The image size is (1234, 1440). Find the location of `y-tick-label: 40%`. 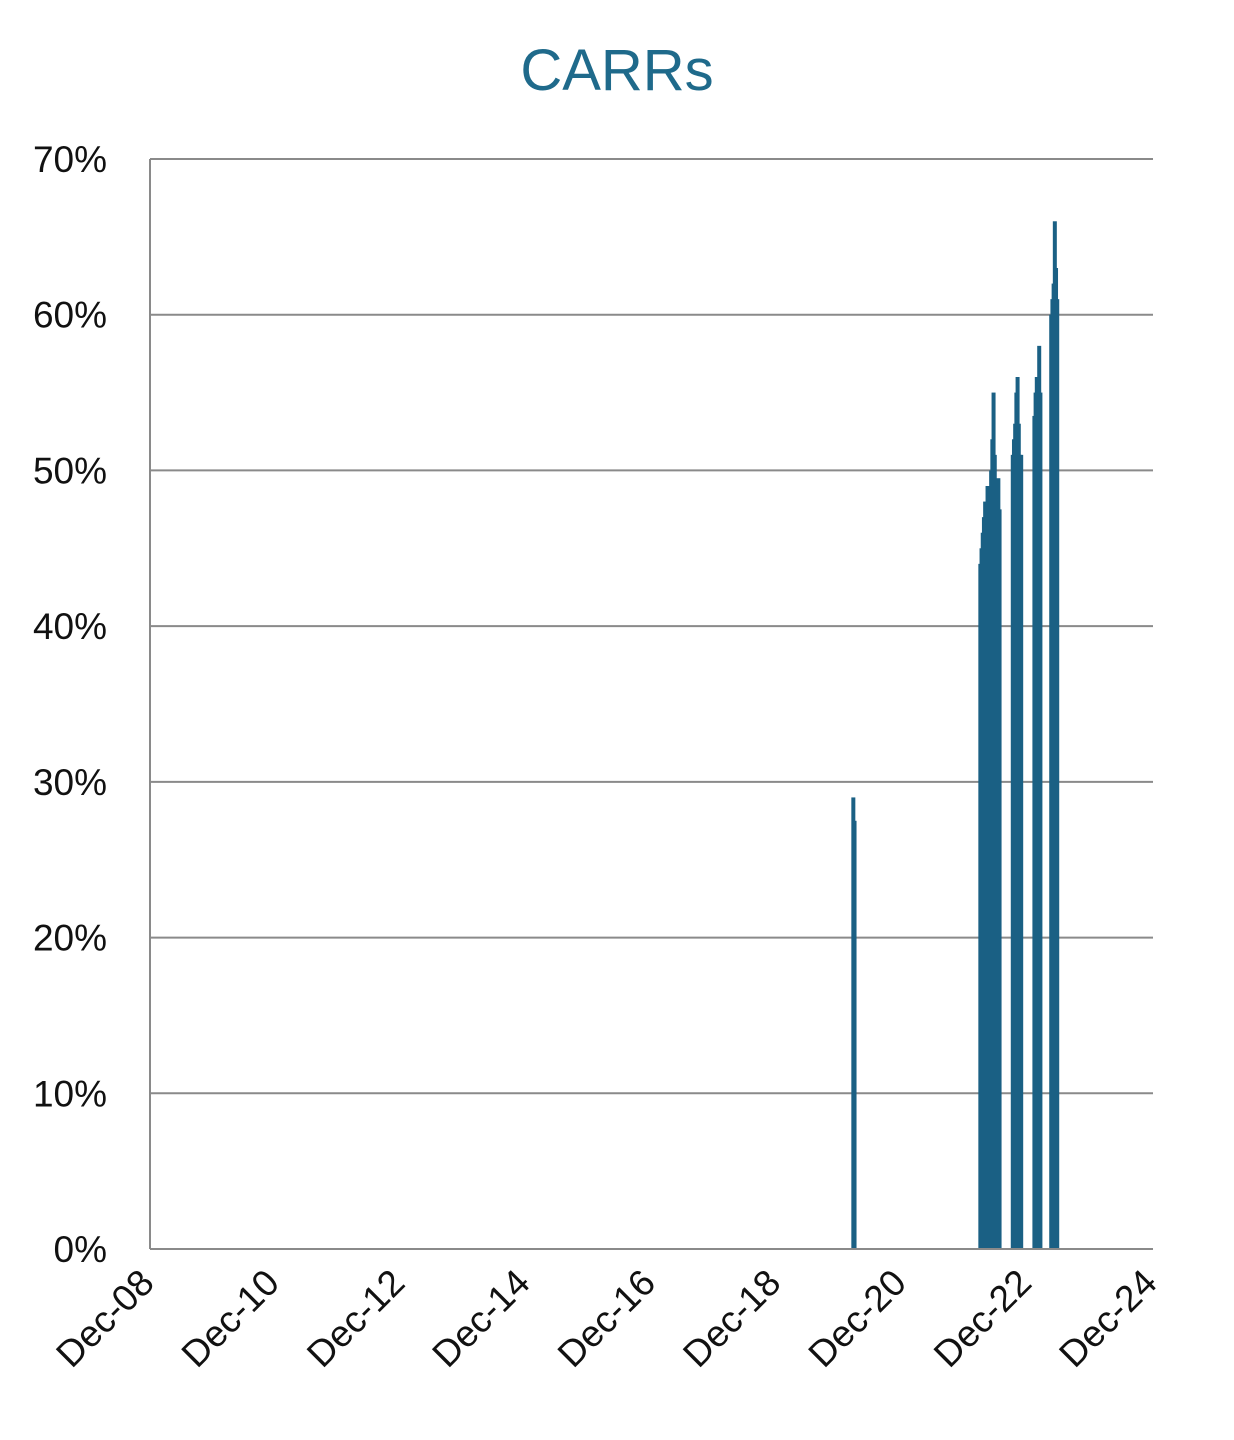

y-tick-label: 40% is located at coordinates (70, 626).